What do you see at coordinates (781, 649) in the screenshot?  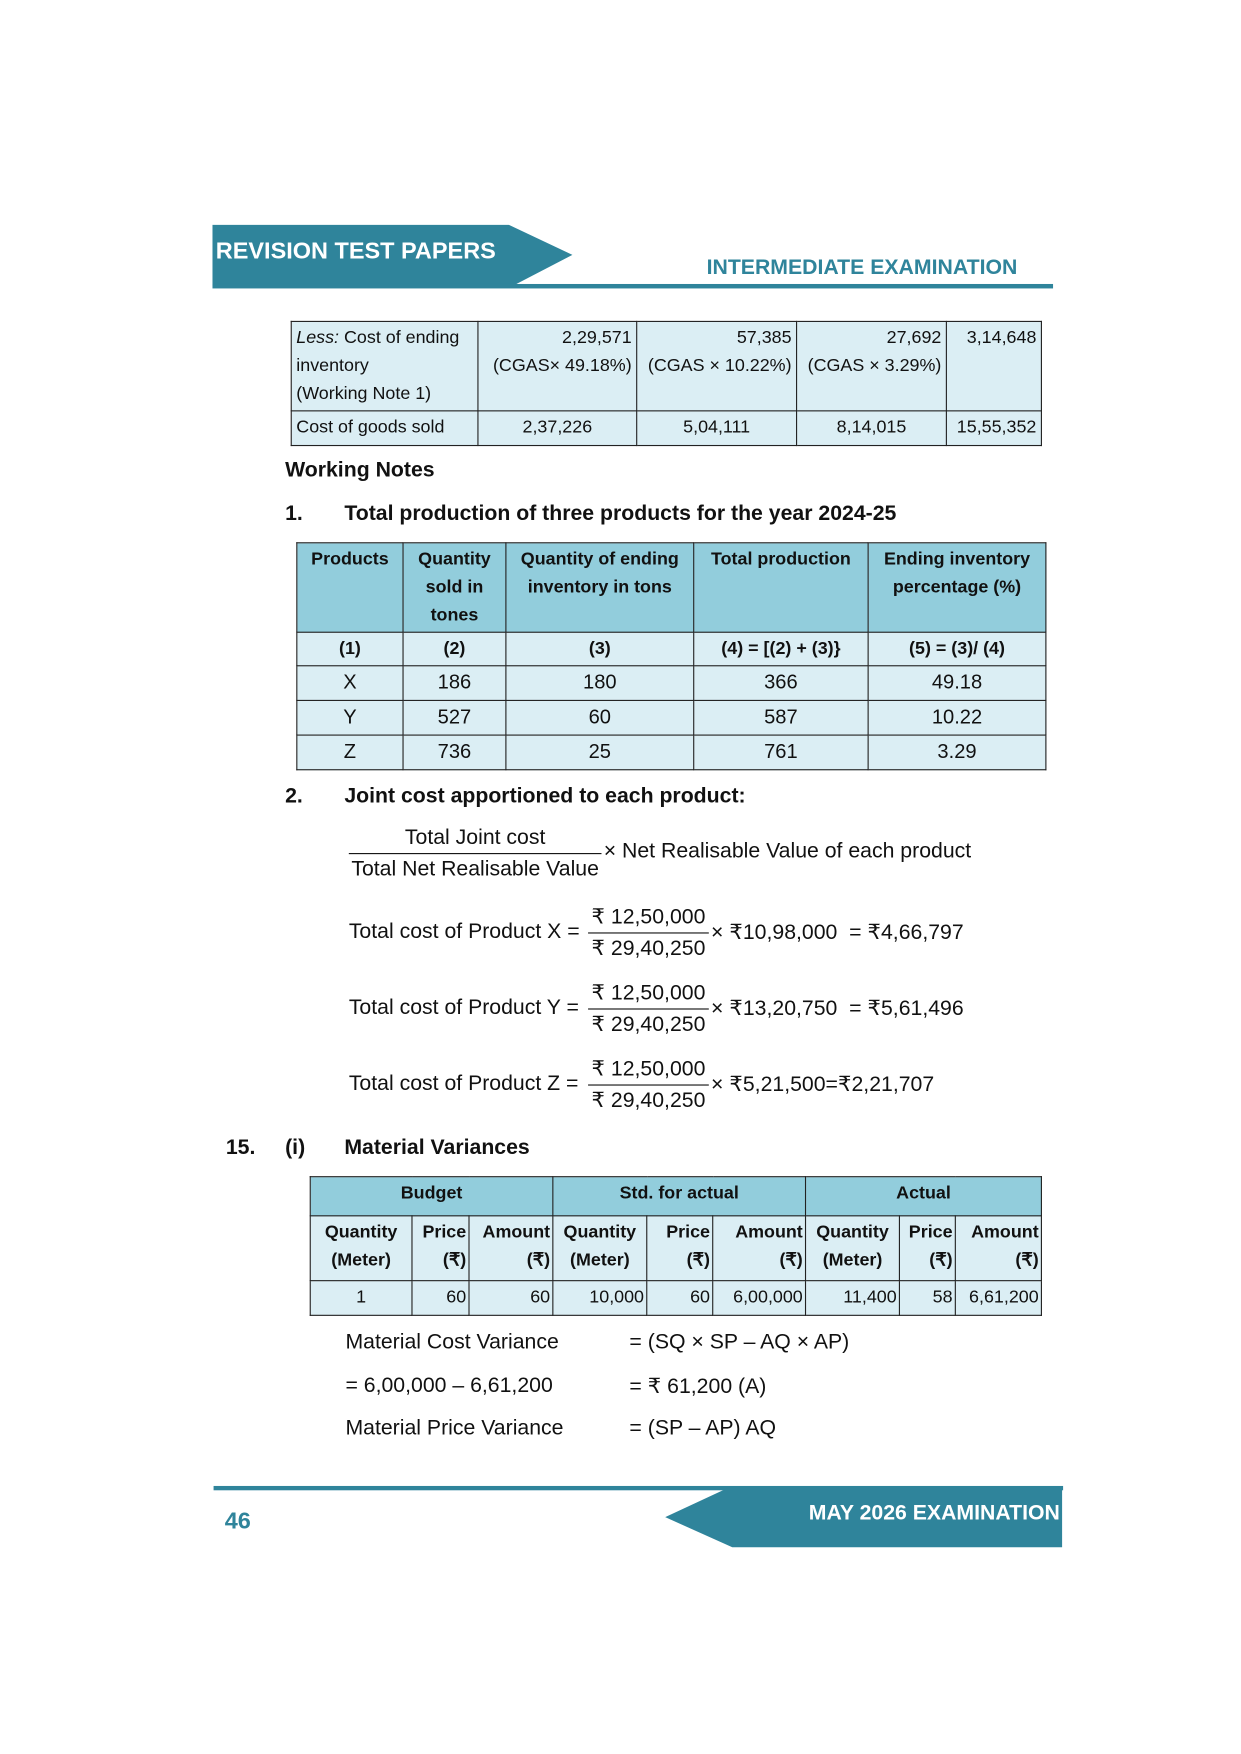 I see `cell: (4) = [(2) + (3)}` at bounding box center [781, 649].